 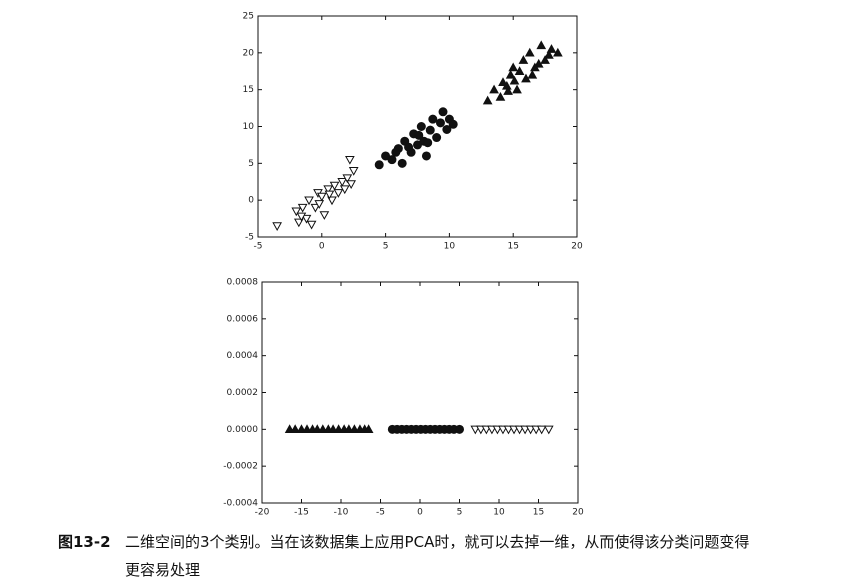 What do you see at coordinates (341, 513) in the screenshot?
I see `x-tick-label: -10` at bounding box center [341, 513].